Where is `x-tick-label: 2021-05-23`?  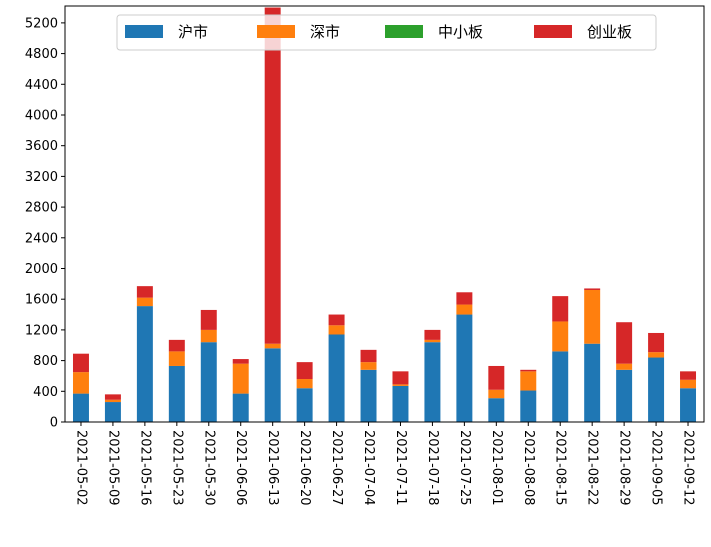 x-tick-label: 2021-05-23 is located at coordinates (176, 468).